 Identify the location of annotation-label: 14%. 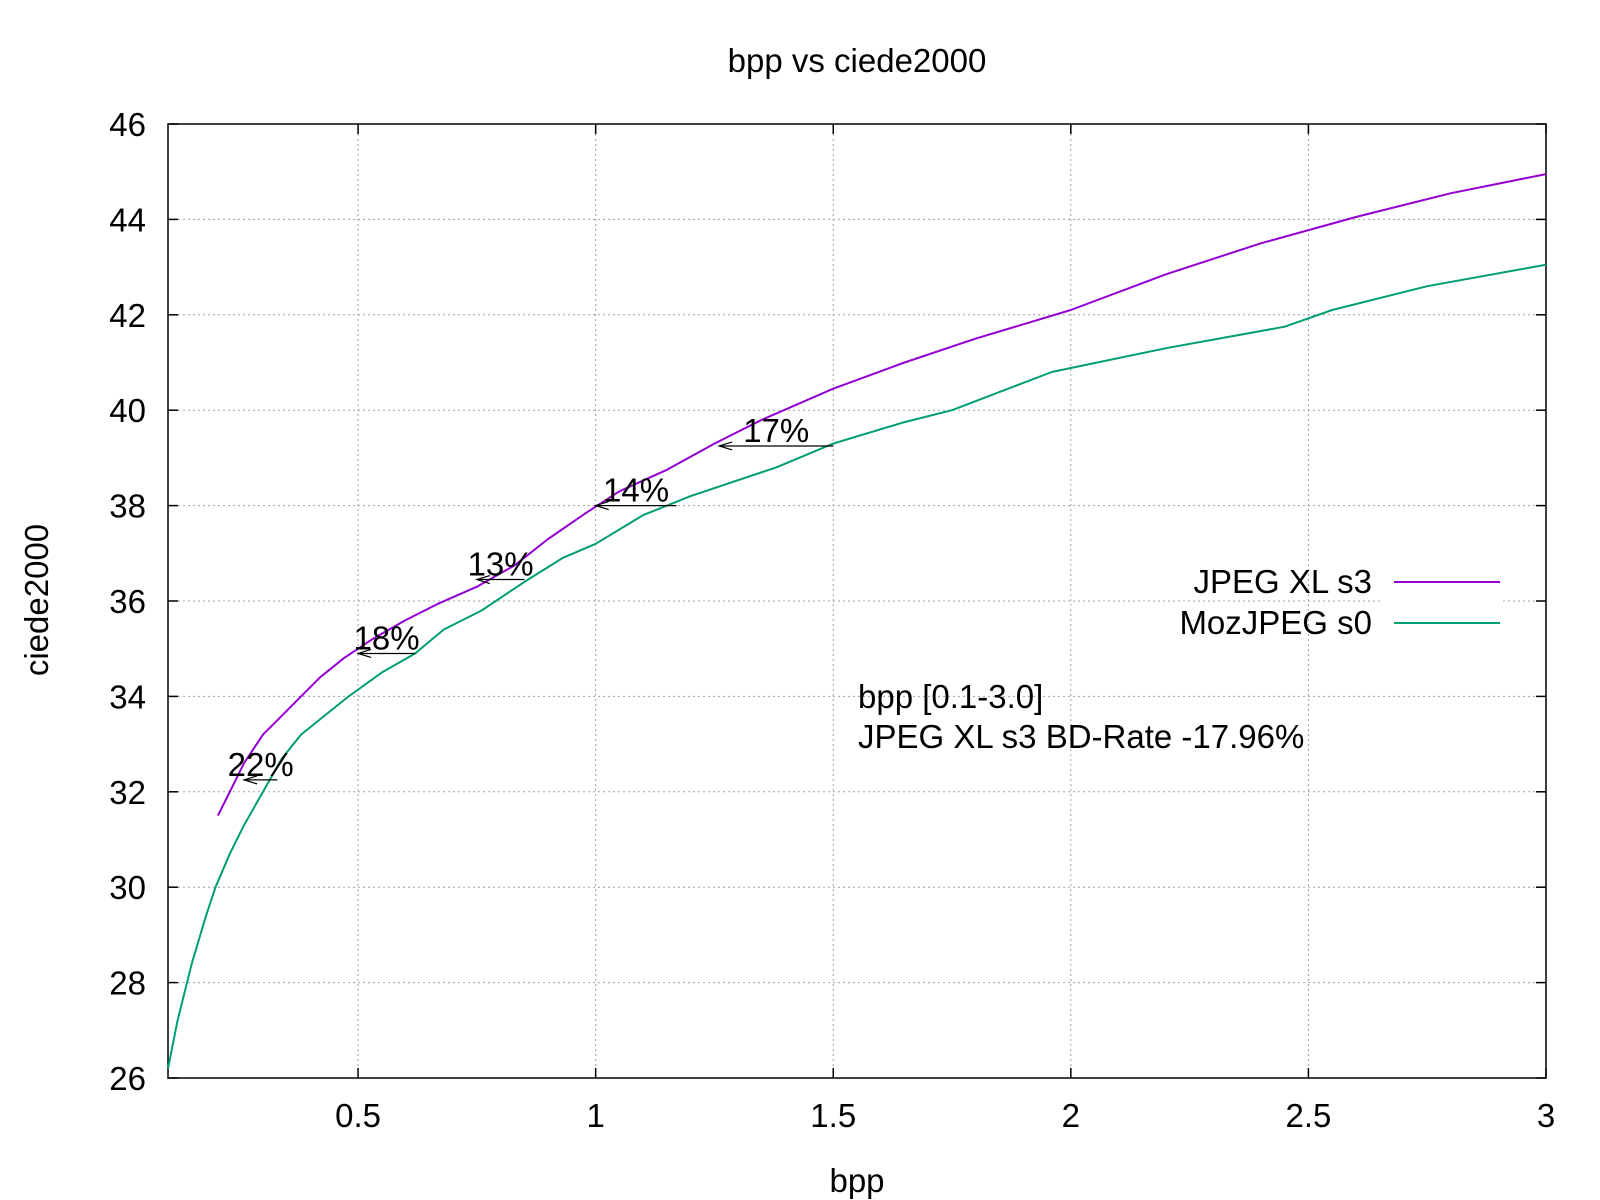
(636, 490).